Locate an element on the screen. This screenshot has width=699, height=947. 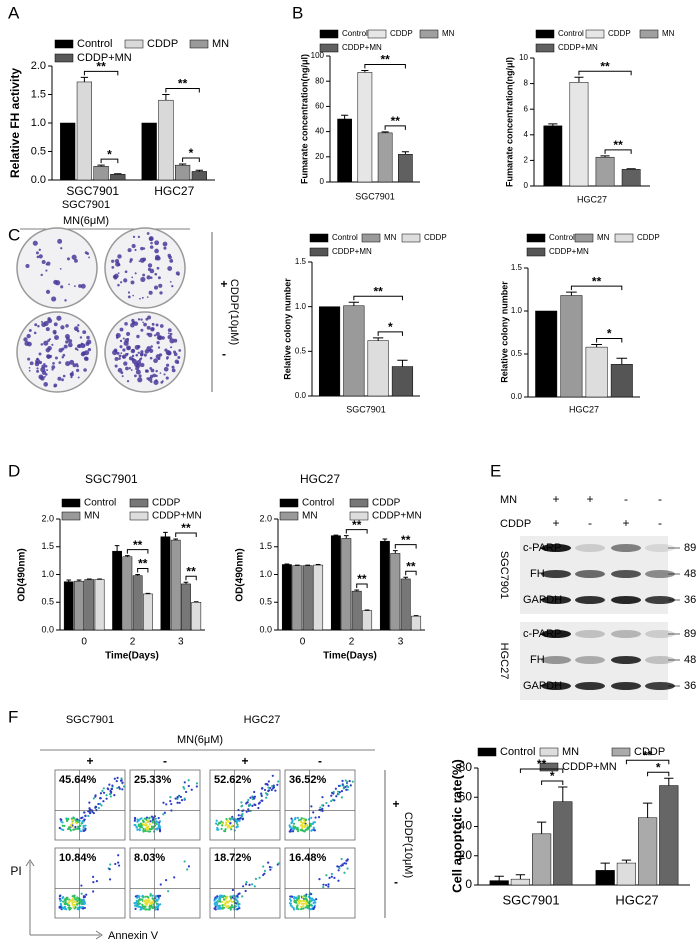
axis is located at coordinates (133, 123).